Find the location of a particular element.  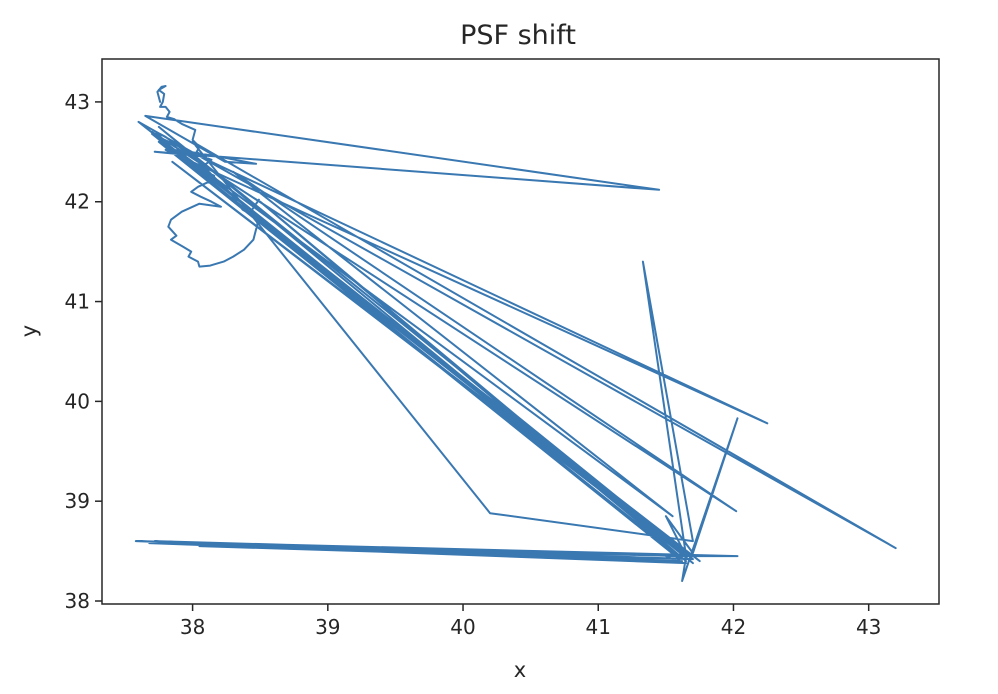

y-tick-label: 41 is located at coordinates (77, 302).